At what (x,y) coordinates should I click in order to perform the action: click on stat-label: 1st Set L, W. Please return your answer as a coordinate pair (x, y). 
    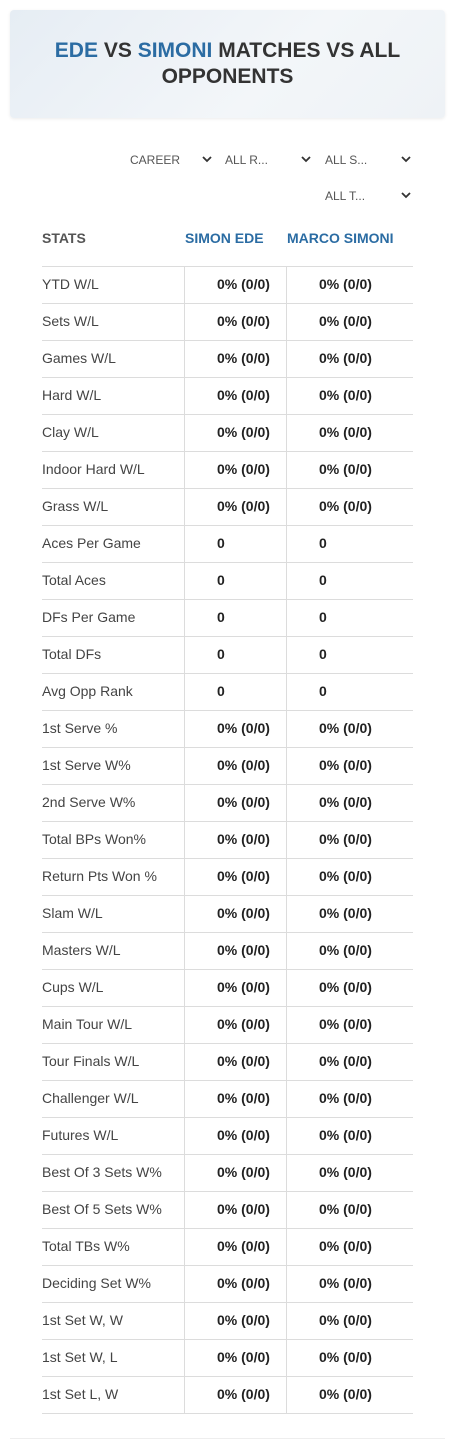
    Looking at the image, I should click on (80, 1394).